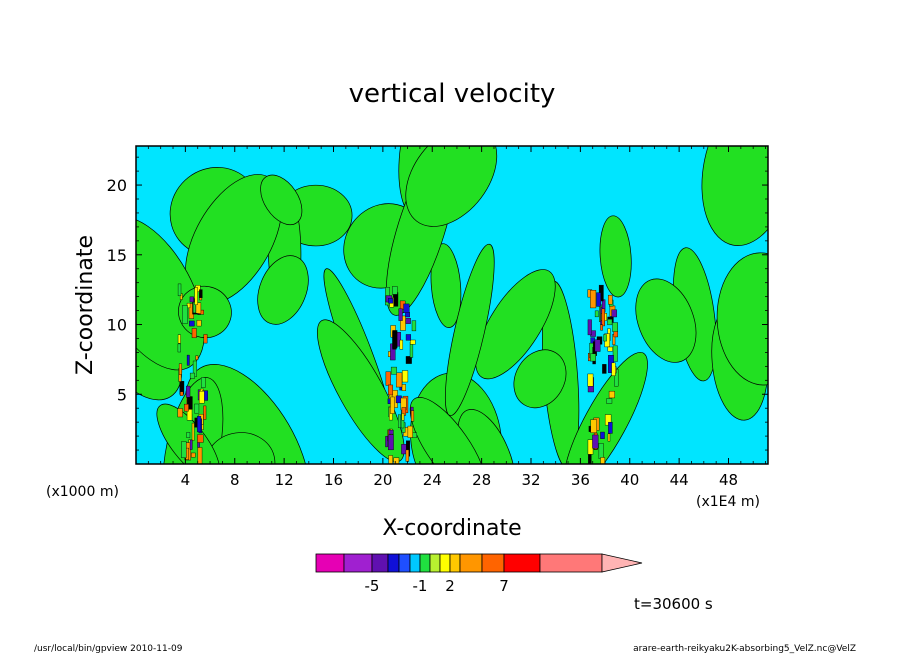 The width and height of the screenshot is (904, 654). I want to click on y-tick-label: 15, so click(117, 255).